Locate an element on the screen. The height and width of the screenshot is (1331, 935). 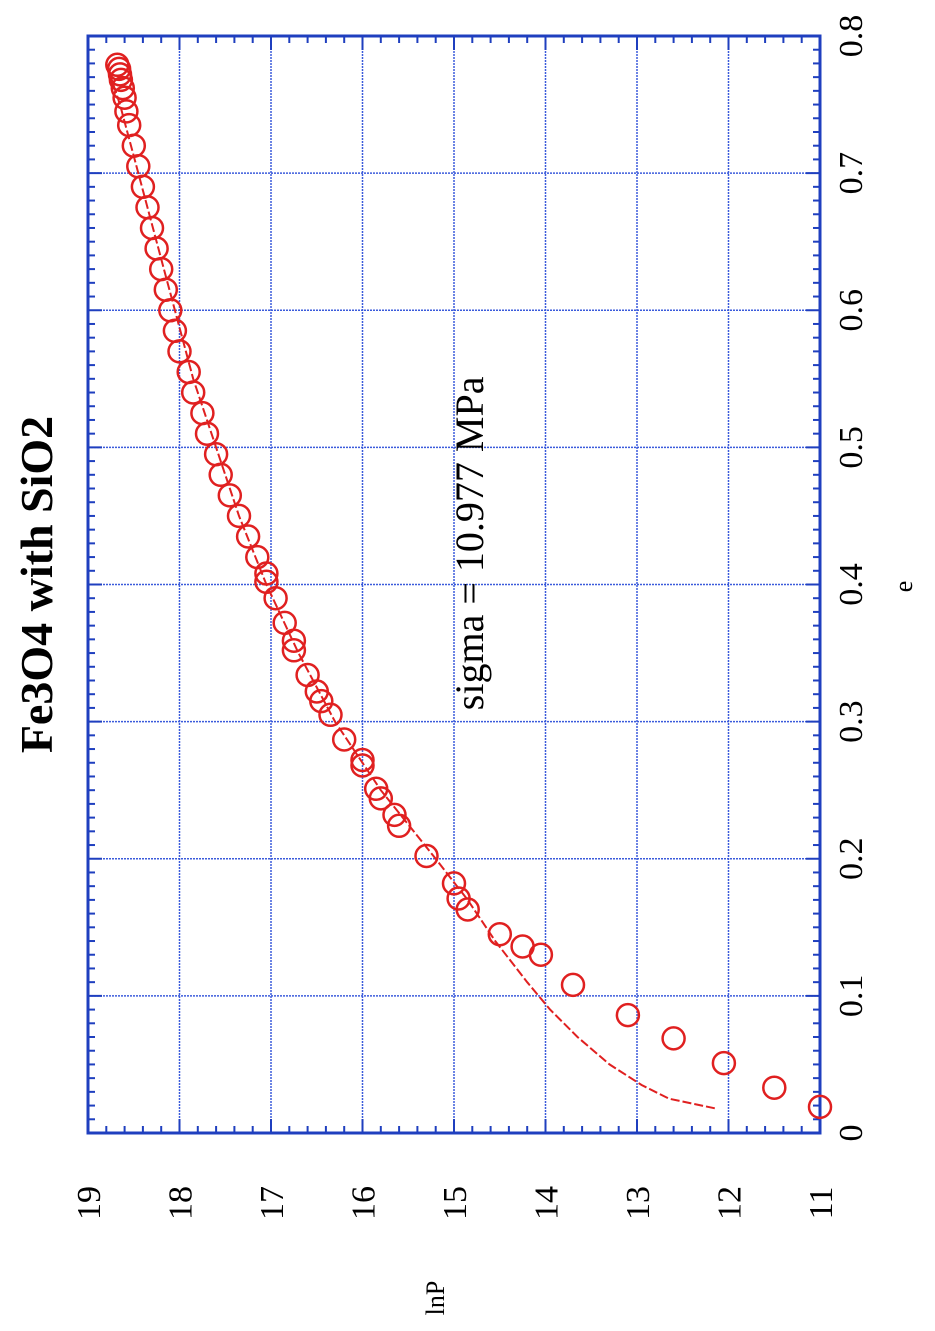
x-tick-label: 0.6 is located at coordinates (851, 310).